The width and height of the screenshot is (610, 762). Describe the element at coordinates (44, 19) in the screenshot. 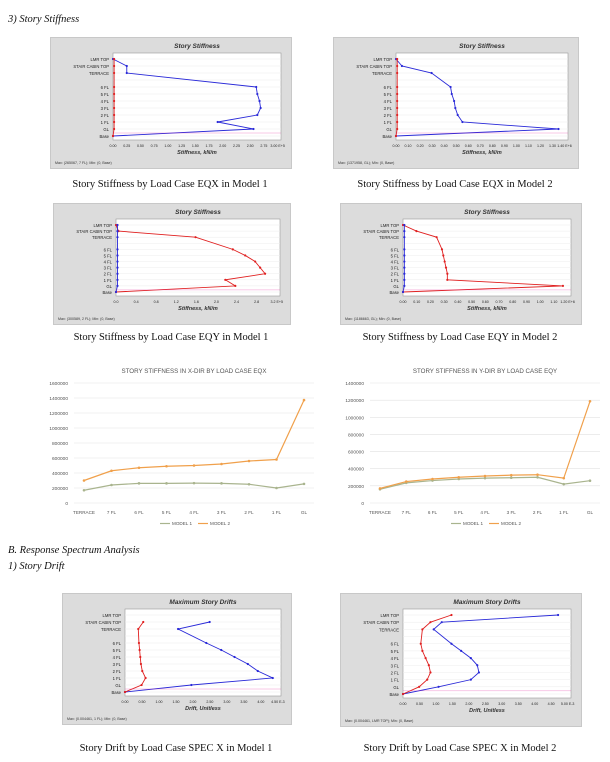

I see `section-heading-story-stiffness: 3) Story Stiffness` at that location.